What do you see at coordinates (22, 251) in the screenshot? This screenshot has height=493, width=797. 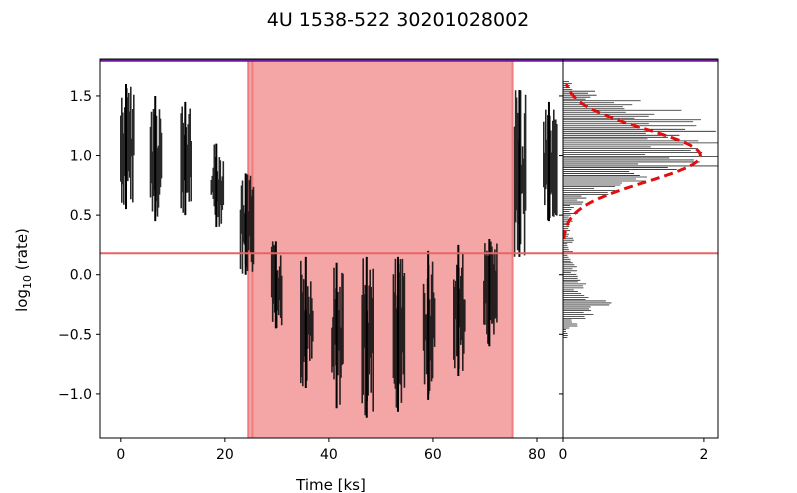 I see `y-axis-label-tail: (rate)` at bounding box center [22, 251].